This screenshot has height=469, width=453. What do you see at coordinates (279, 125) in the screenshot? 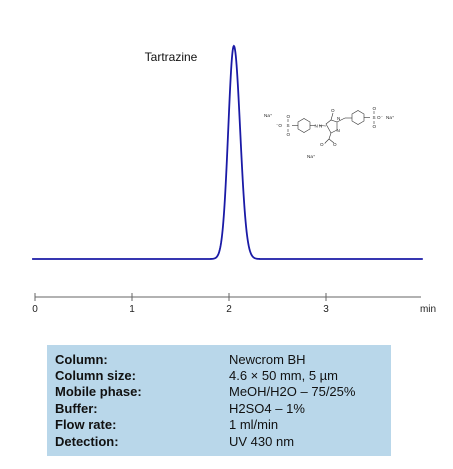
I see `svg-text: ⁻O` at bounding box center [279, 125].